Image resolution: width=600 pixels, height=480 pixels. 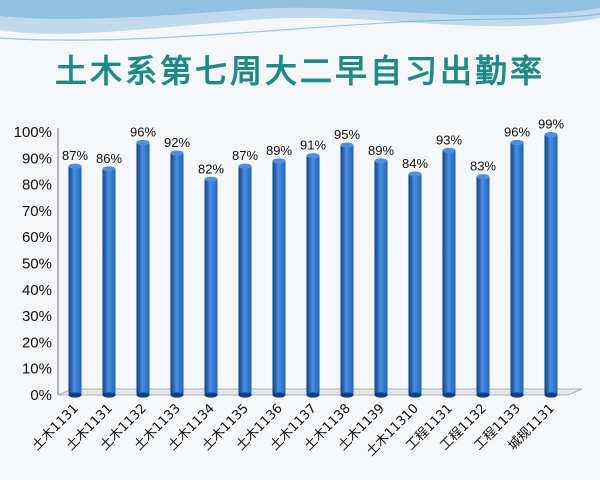 What do you see at coordinates (37, 290) in the screenshot?
I see `y-tick-label: 40%` at bounding box center [37, 290].